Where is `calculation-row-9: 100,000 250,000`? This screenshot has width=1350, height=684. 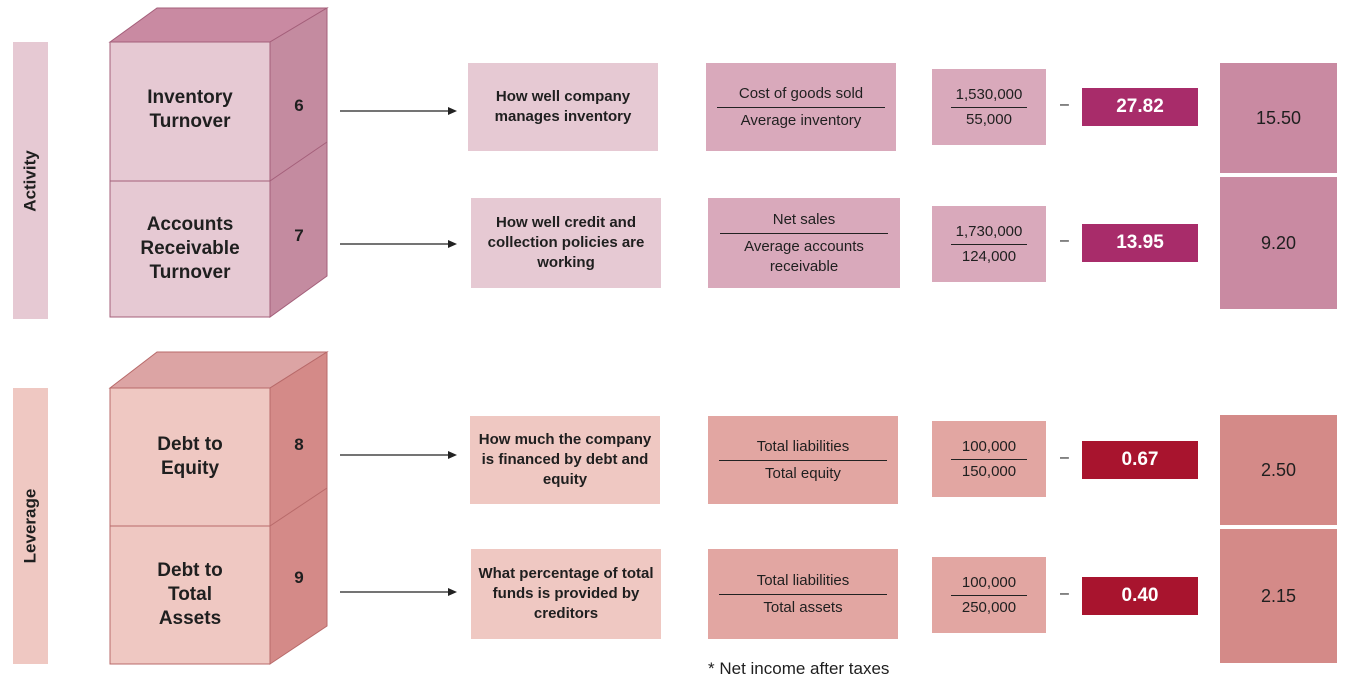 calculation-row-9: 100,000 250,000 is located at coordinates (989, 595).